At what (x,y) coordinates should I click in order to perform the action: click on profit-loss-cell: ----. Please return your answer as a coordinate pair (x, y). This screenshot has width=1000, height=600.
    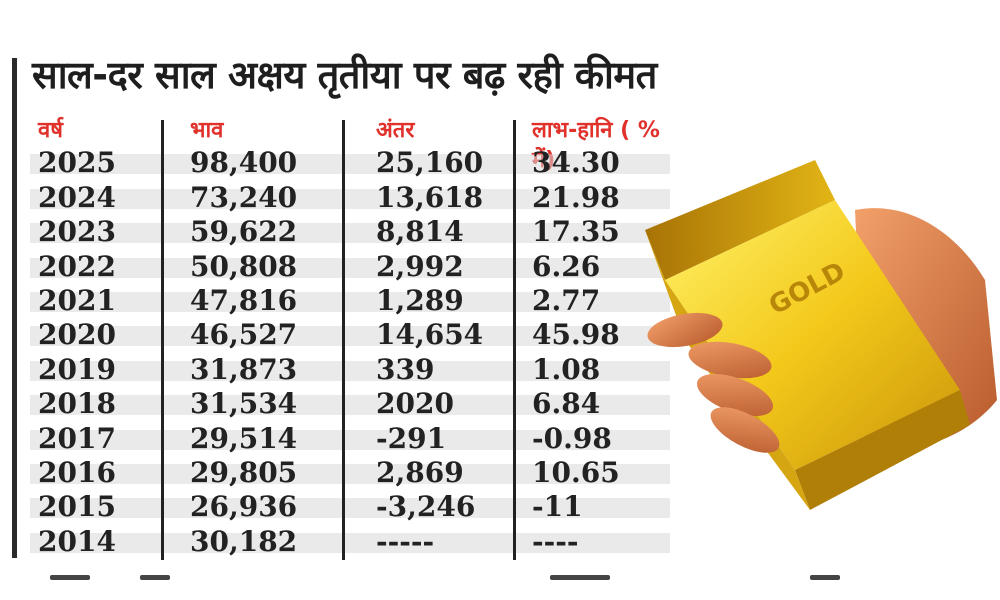
    Looking at the image, I should click on (555, 541).